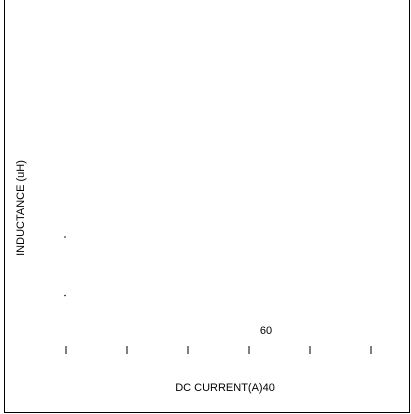  Describe the element at coordinates (21, 208) in the screenshot. I see `y-axis-label: INDUCTANCE (uH)` at that location.